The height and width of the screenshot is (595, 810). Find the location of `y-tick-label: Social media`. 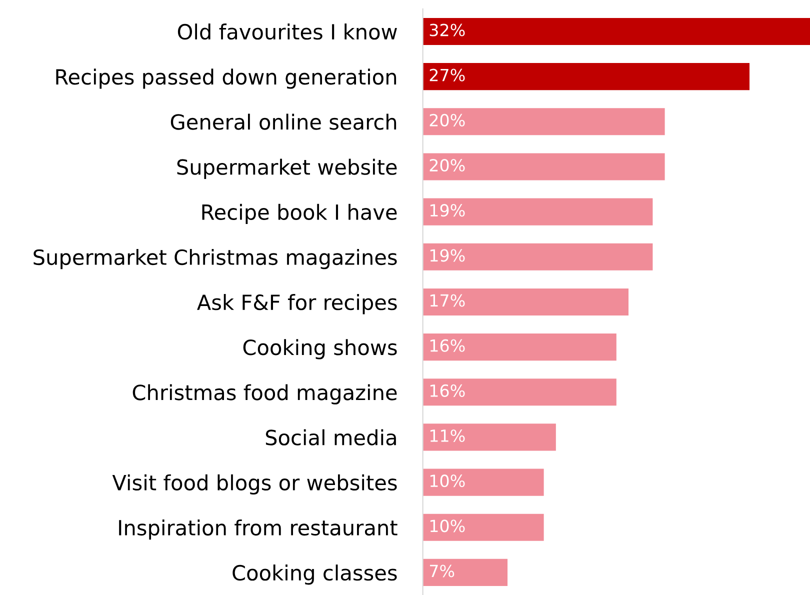

y-tick-label: Social media is located at coordinates (331, 437).